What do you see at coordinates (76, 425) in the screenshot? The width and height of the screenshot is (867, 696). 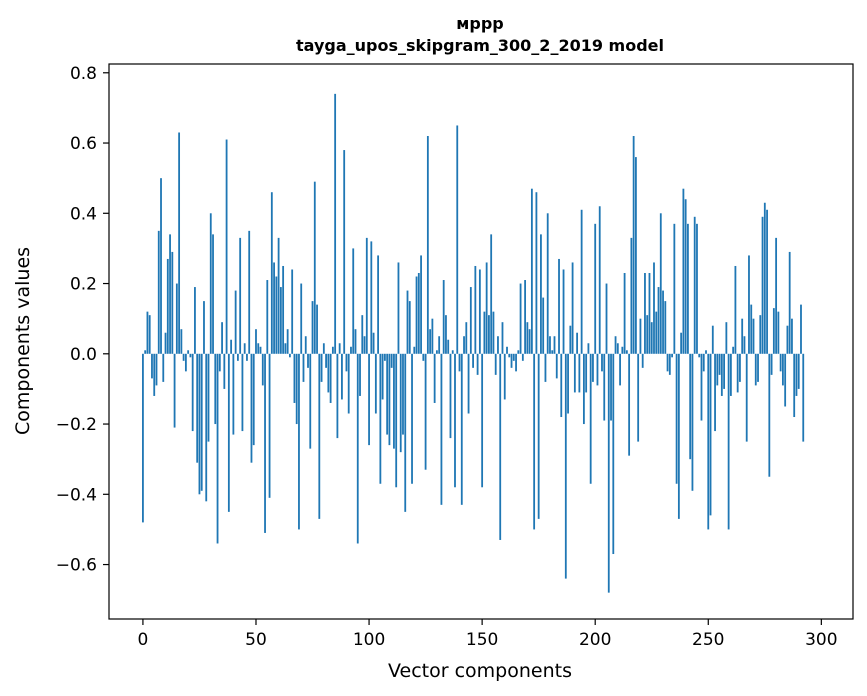 I see `y-tick-label: −0.2` at bounding box center [76, 425].